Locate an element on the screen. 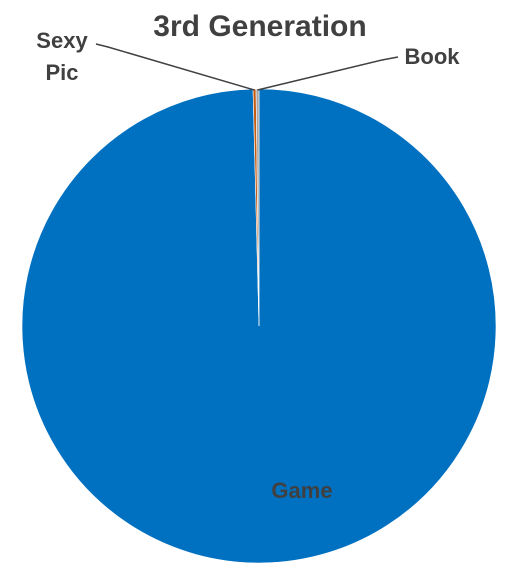 Image resolution: width=505 pixels, height=565 pixels. slice-label-sexy-pic: Sexy Pic is located at coordinates (62, 56).